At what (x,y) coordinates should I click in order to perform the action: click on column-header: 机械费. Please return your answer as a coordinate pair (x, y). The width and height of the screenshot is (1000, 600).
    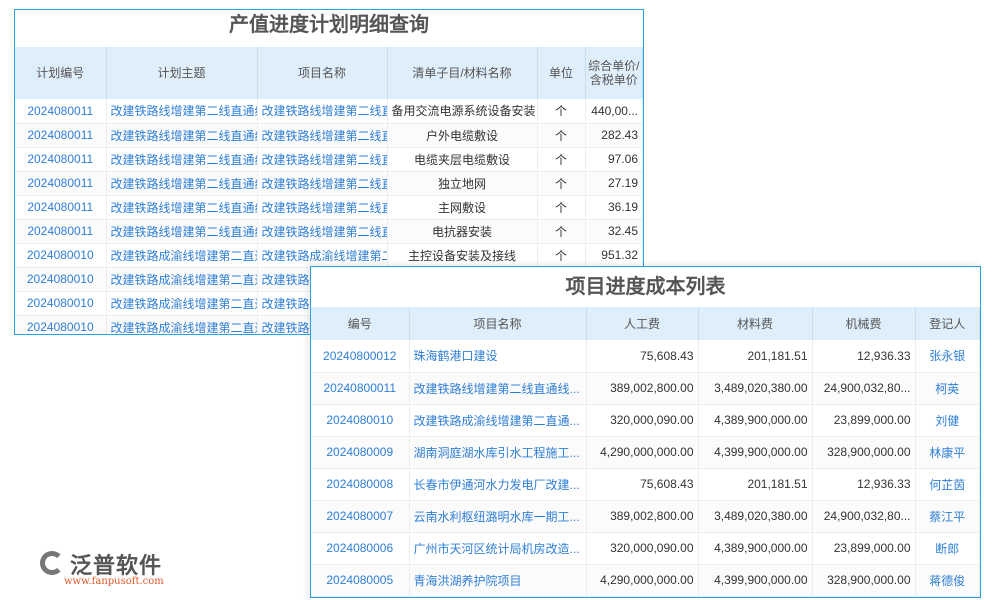
    Looking at the image, I should click on (864, 323).